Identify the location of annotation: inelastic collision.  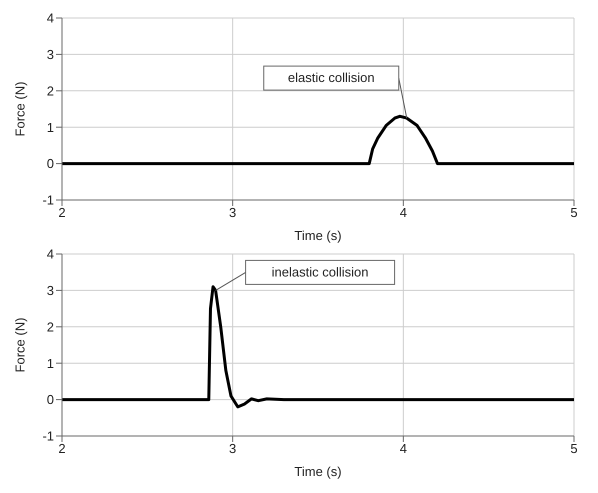
(320, 272).